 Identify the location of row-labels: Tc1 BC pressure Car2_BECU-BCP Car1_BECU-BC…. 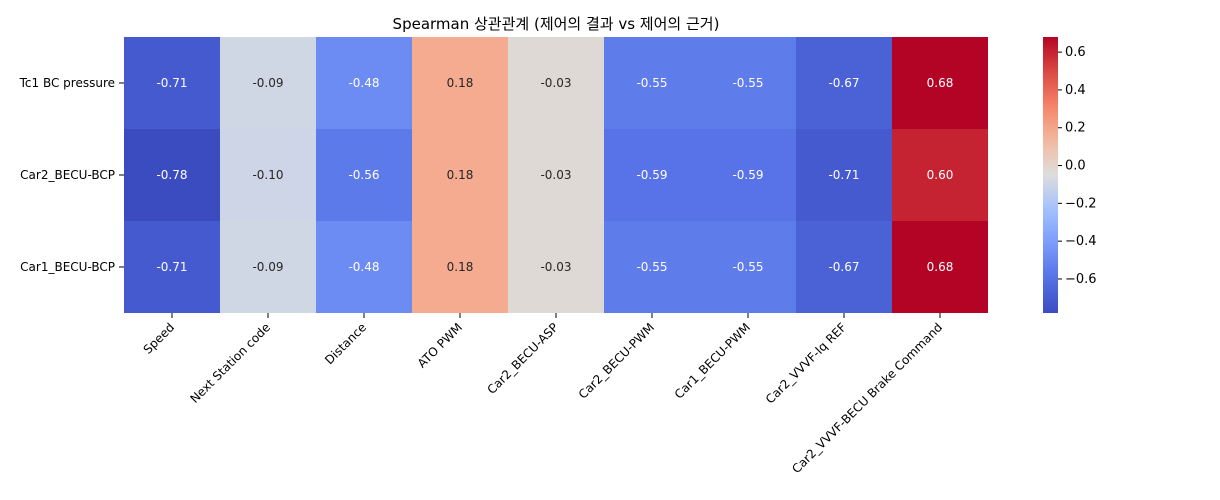
(71, 175).